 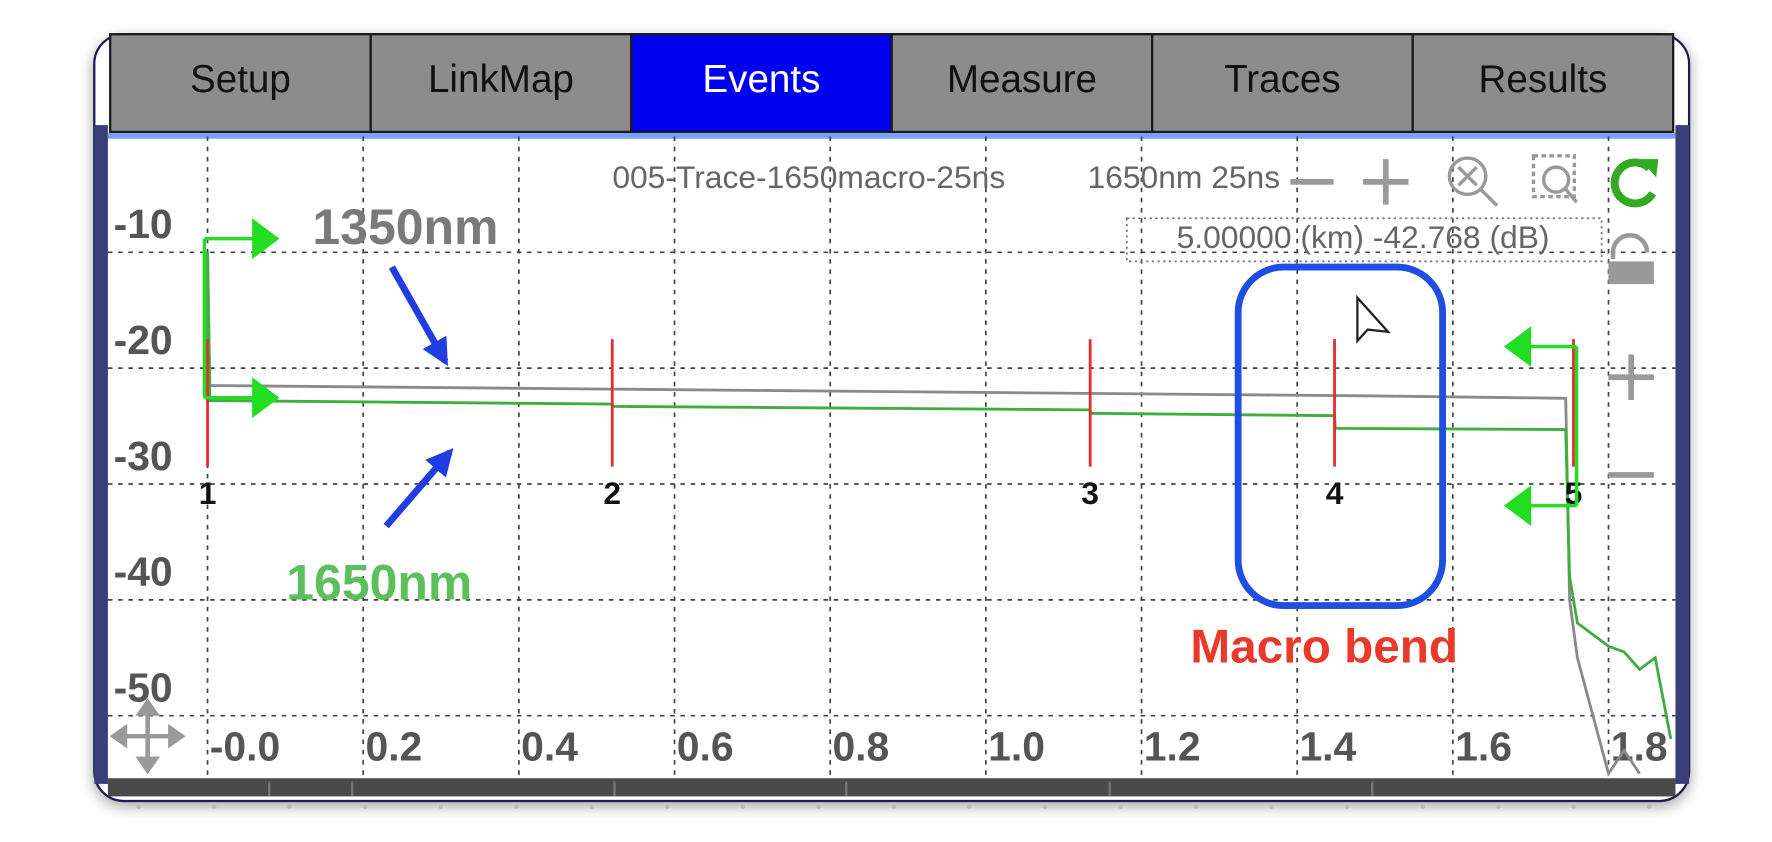 I want to click on cursor-readout: 5.00000 (km) -42.768 (dB), so click(x=1363, y=237).